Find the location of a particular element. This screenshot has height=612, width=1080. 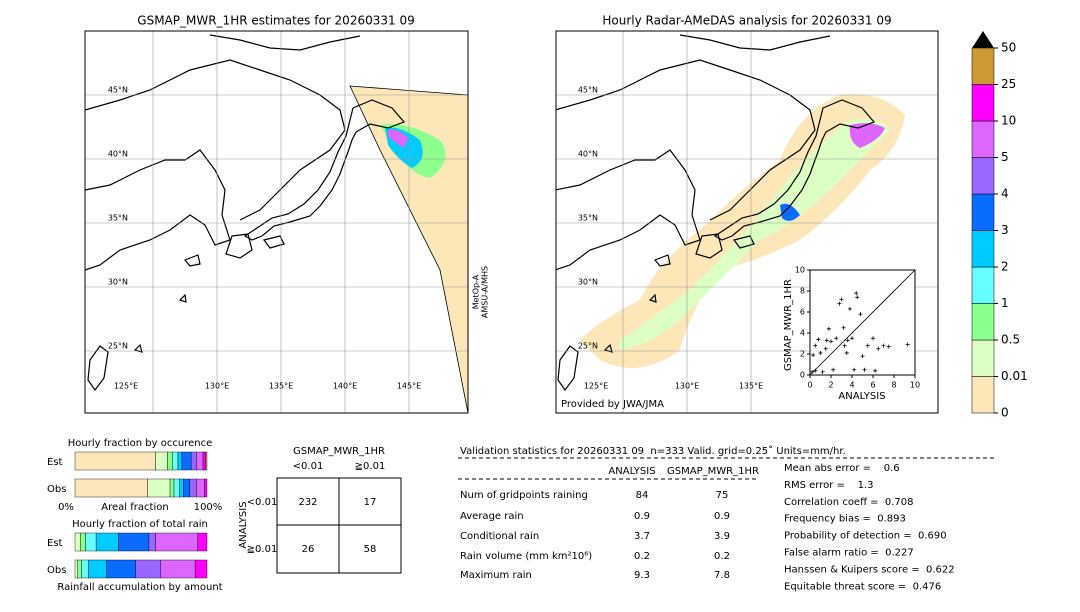

lon-label: 125°E is located at coordinates (126, 386).